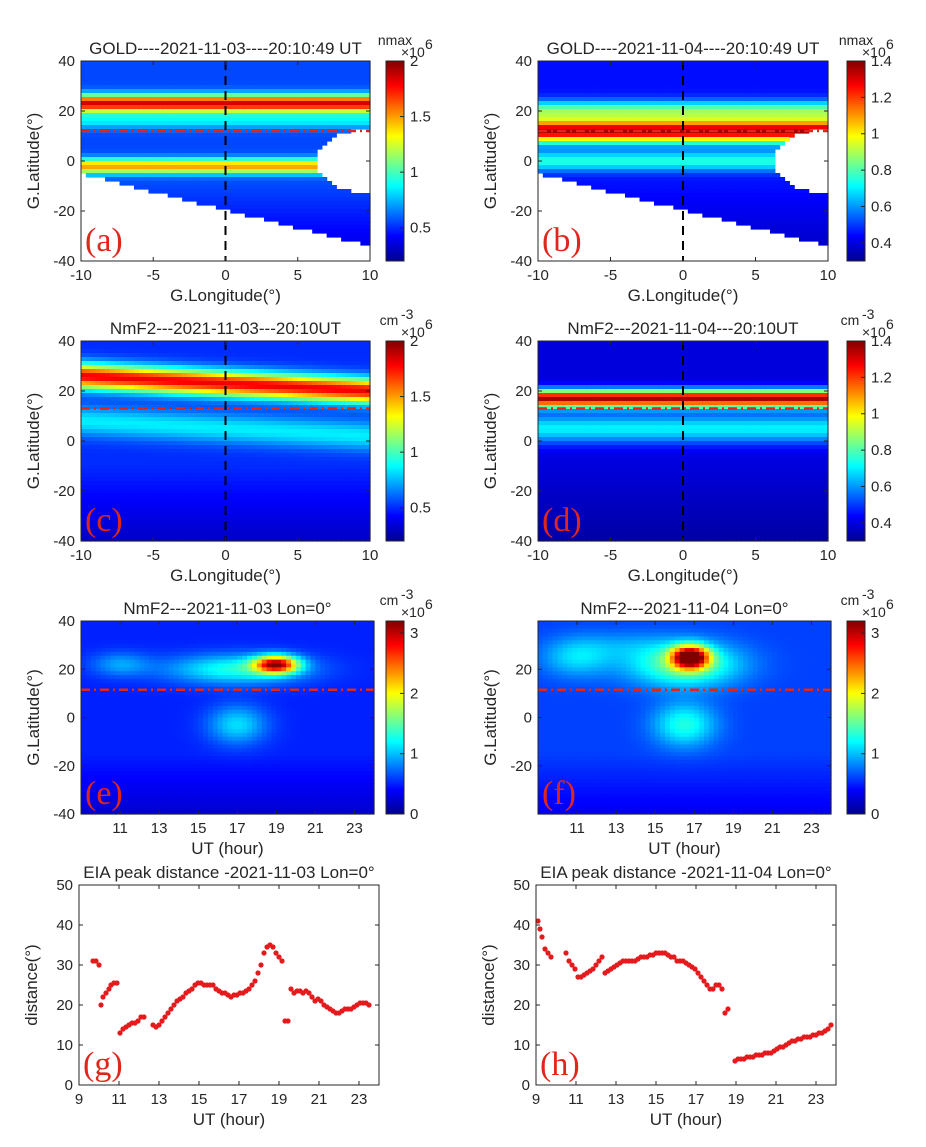  I want to click on colorbar, so click(395, 161).